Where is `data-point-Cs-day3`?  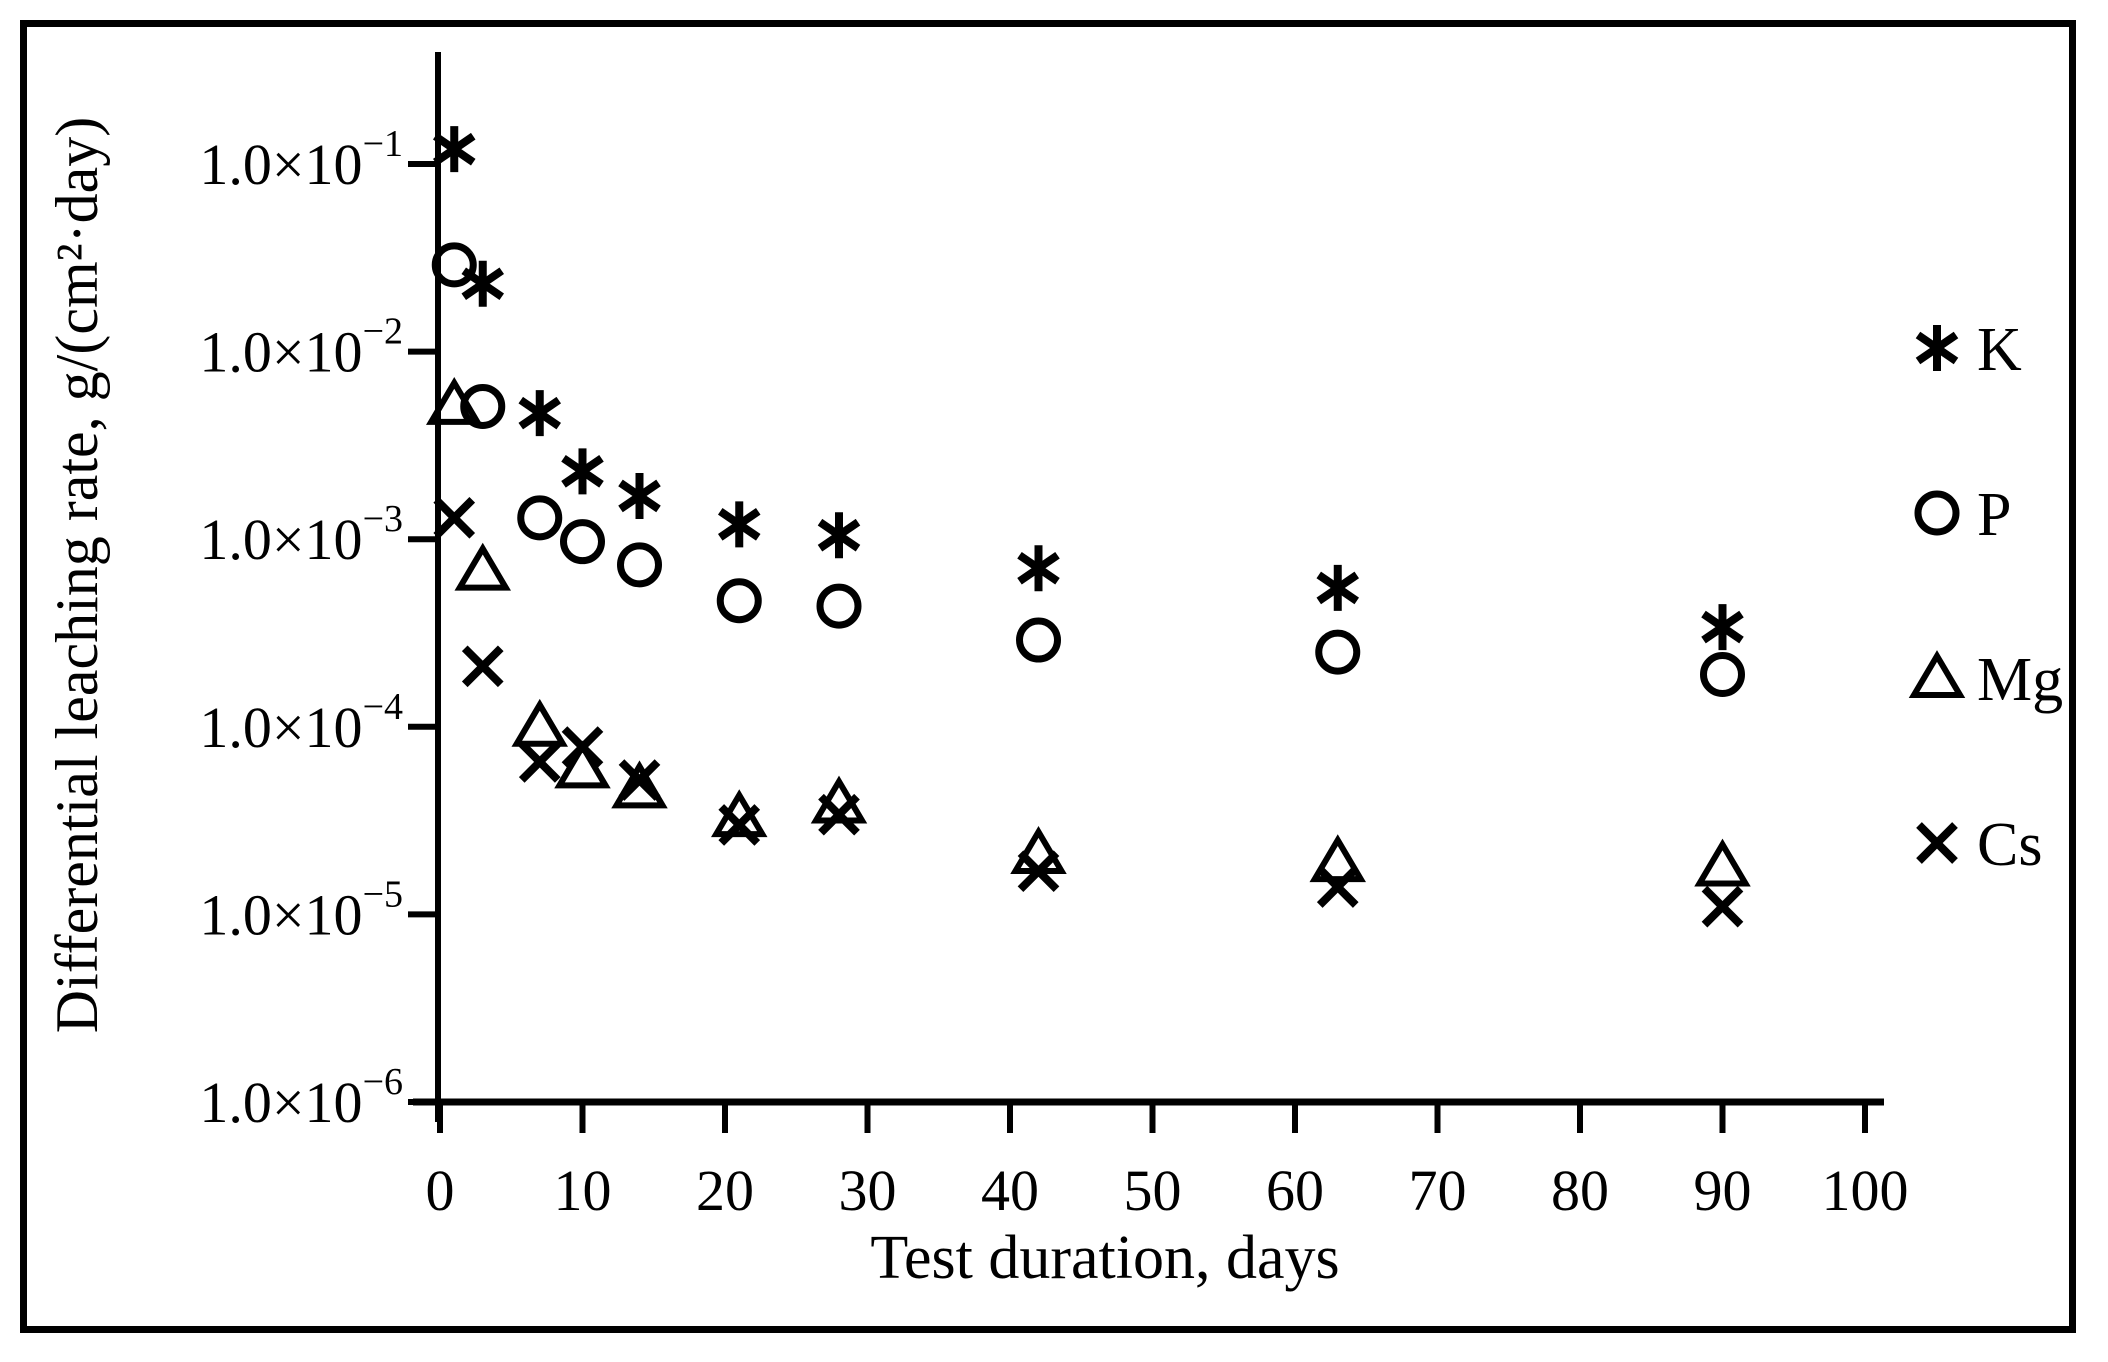
data-point-Cs-day3 is located at coordinates (482, 666).